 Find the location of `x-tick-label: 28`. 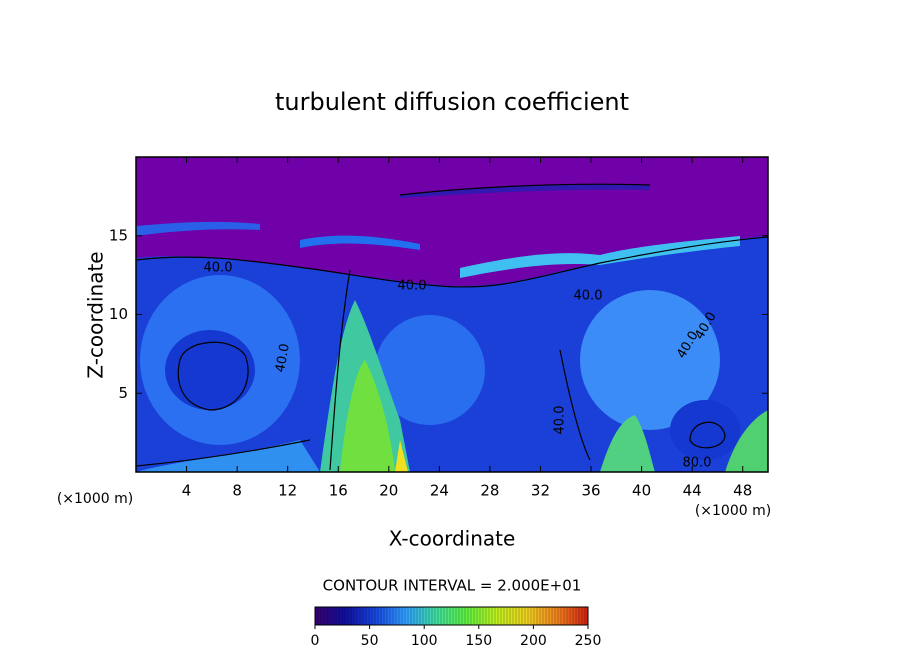

x-tick-label: 28 is located at coordinates (489, 491).